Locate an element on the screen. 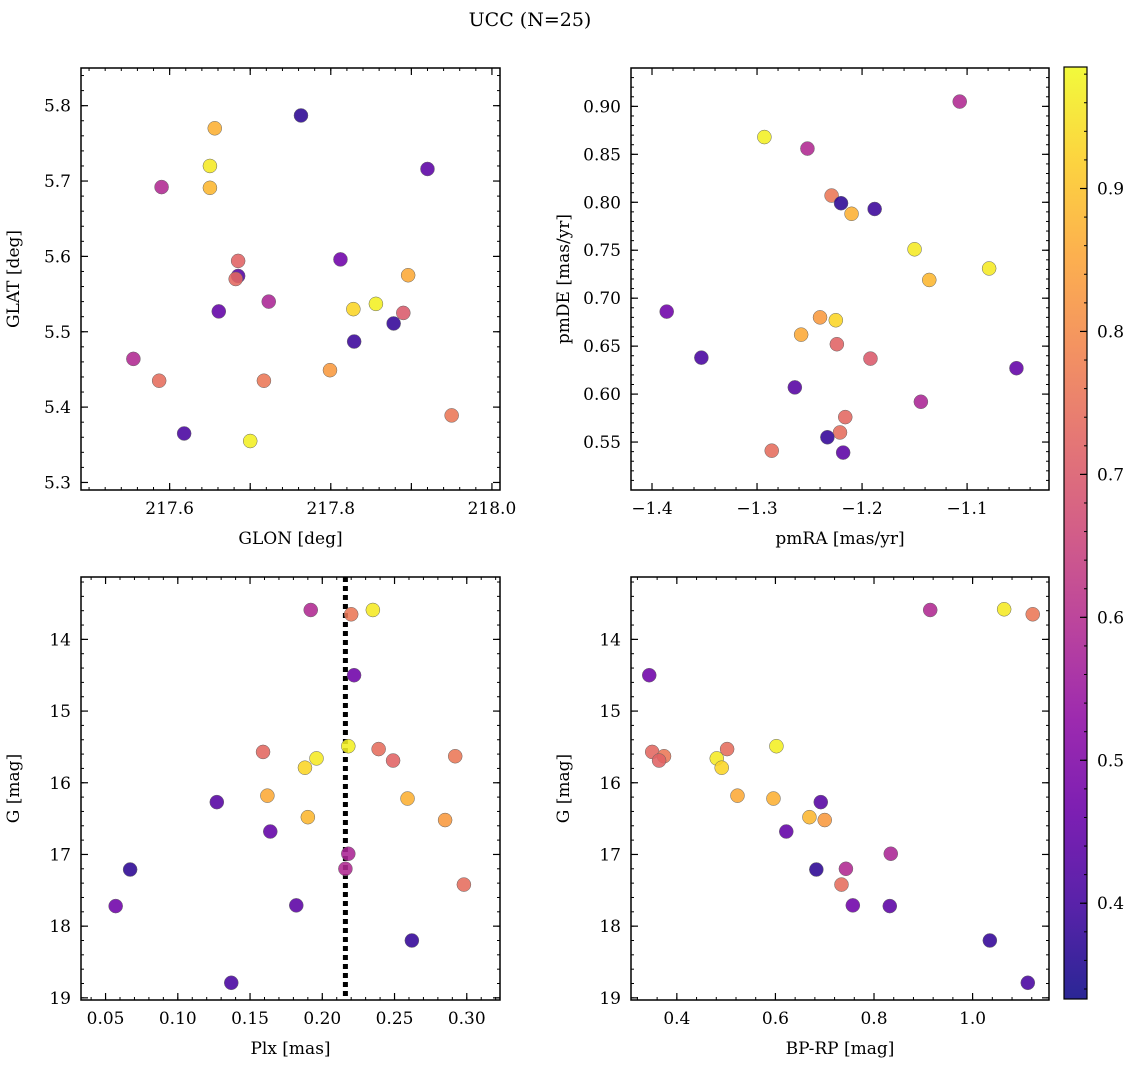 The image size is (1136, 1067). y-tick-label: 14 is located at coordinates (610, 640).